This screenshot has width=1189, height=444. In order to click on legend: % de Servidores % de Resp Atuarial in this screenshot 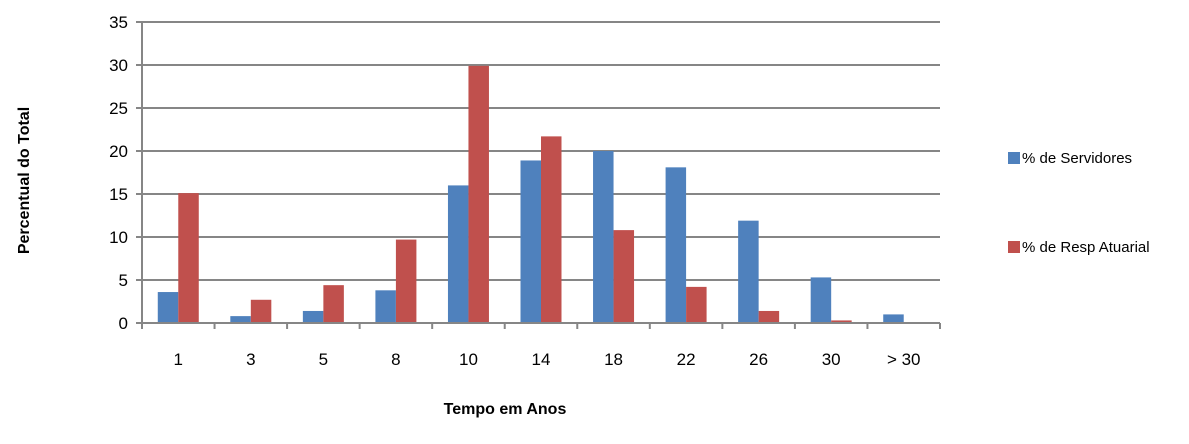, I will do `click(1079, 203)`.